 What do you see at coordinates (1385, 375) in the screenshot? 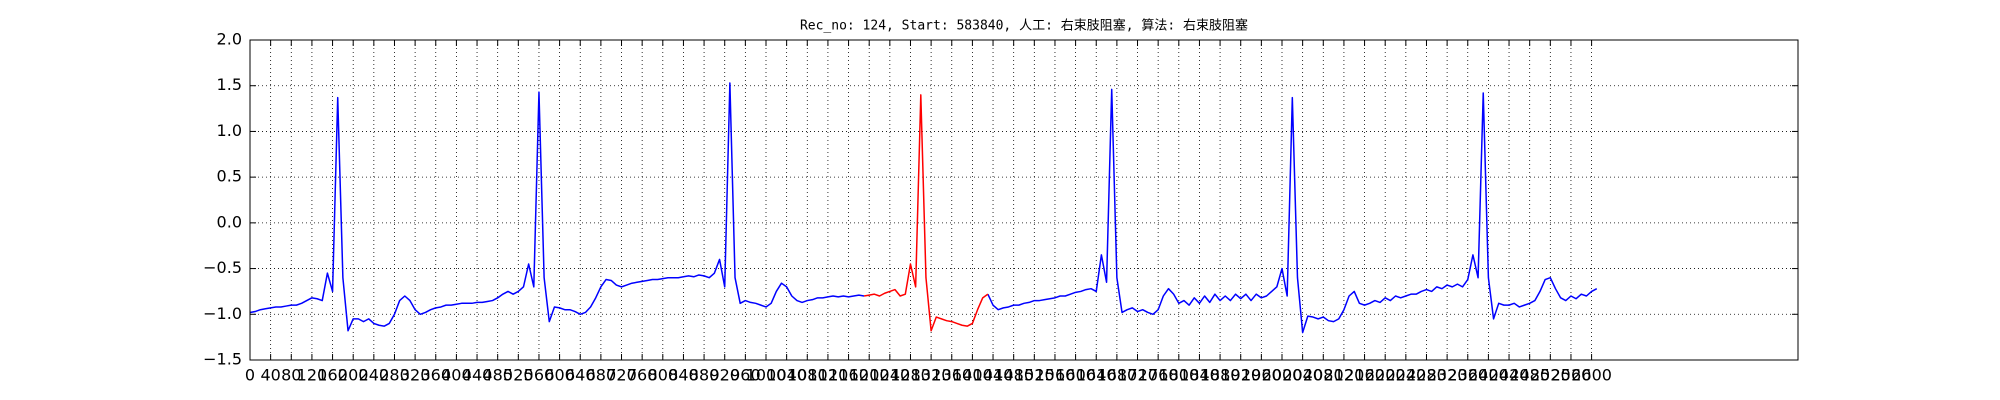
I see `x-tick-label: 2200` at bounding box center [1385, 375].